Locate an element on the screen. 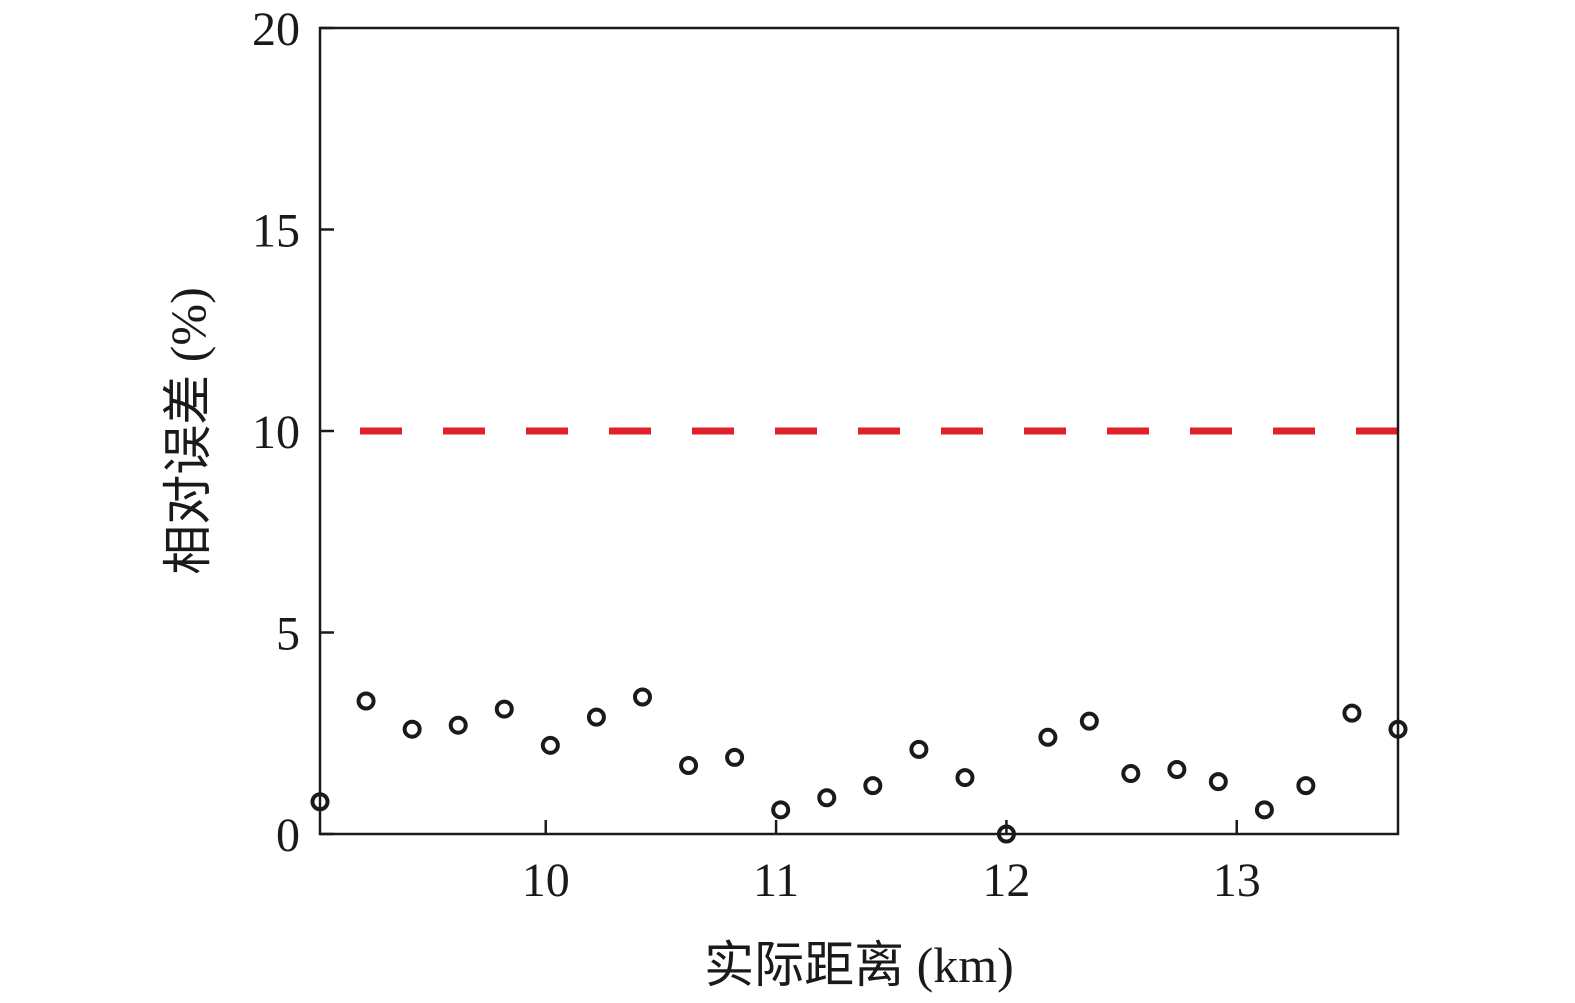 The height and width of the screenshot is (1003, 1575). y-tick-label: 5 is located at coordinates (288, 634).